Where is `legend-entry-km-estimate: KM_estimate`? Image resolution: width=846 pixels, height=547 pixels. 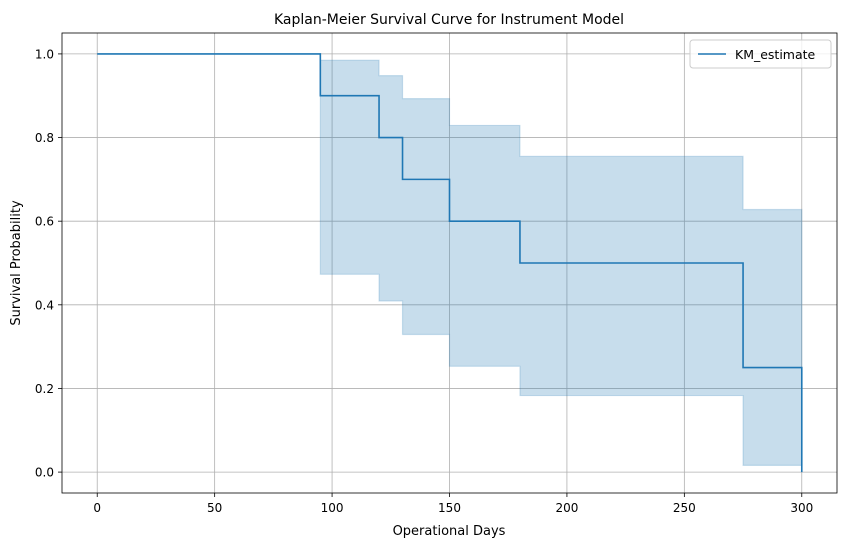 legend-entry-km-estimate: KM_estimate is located at coordinates (775, 54).